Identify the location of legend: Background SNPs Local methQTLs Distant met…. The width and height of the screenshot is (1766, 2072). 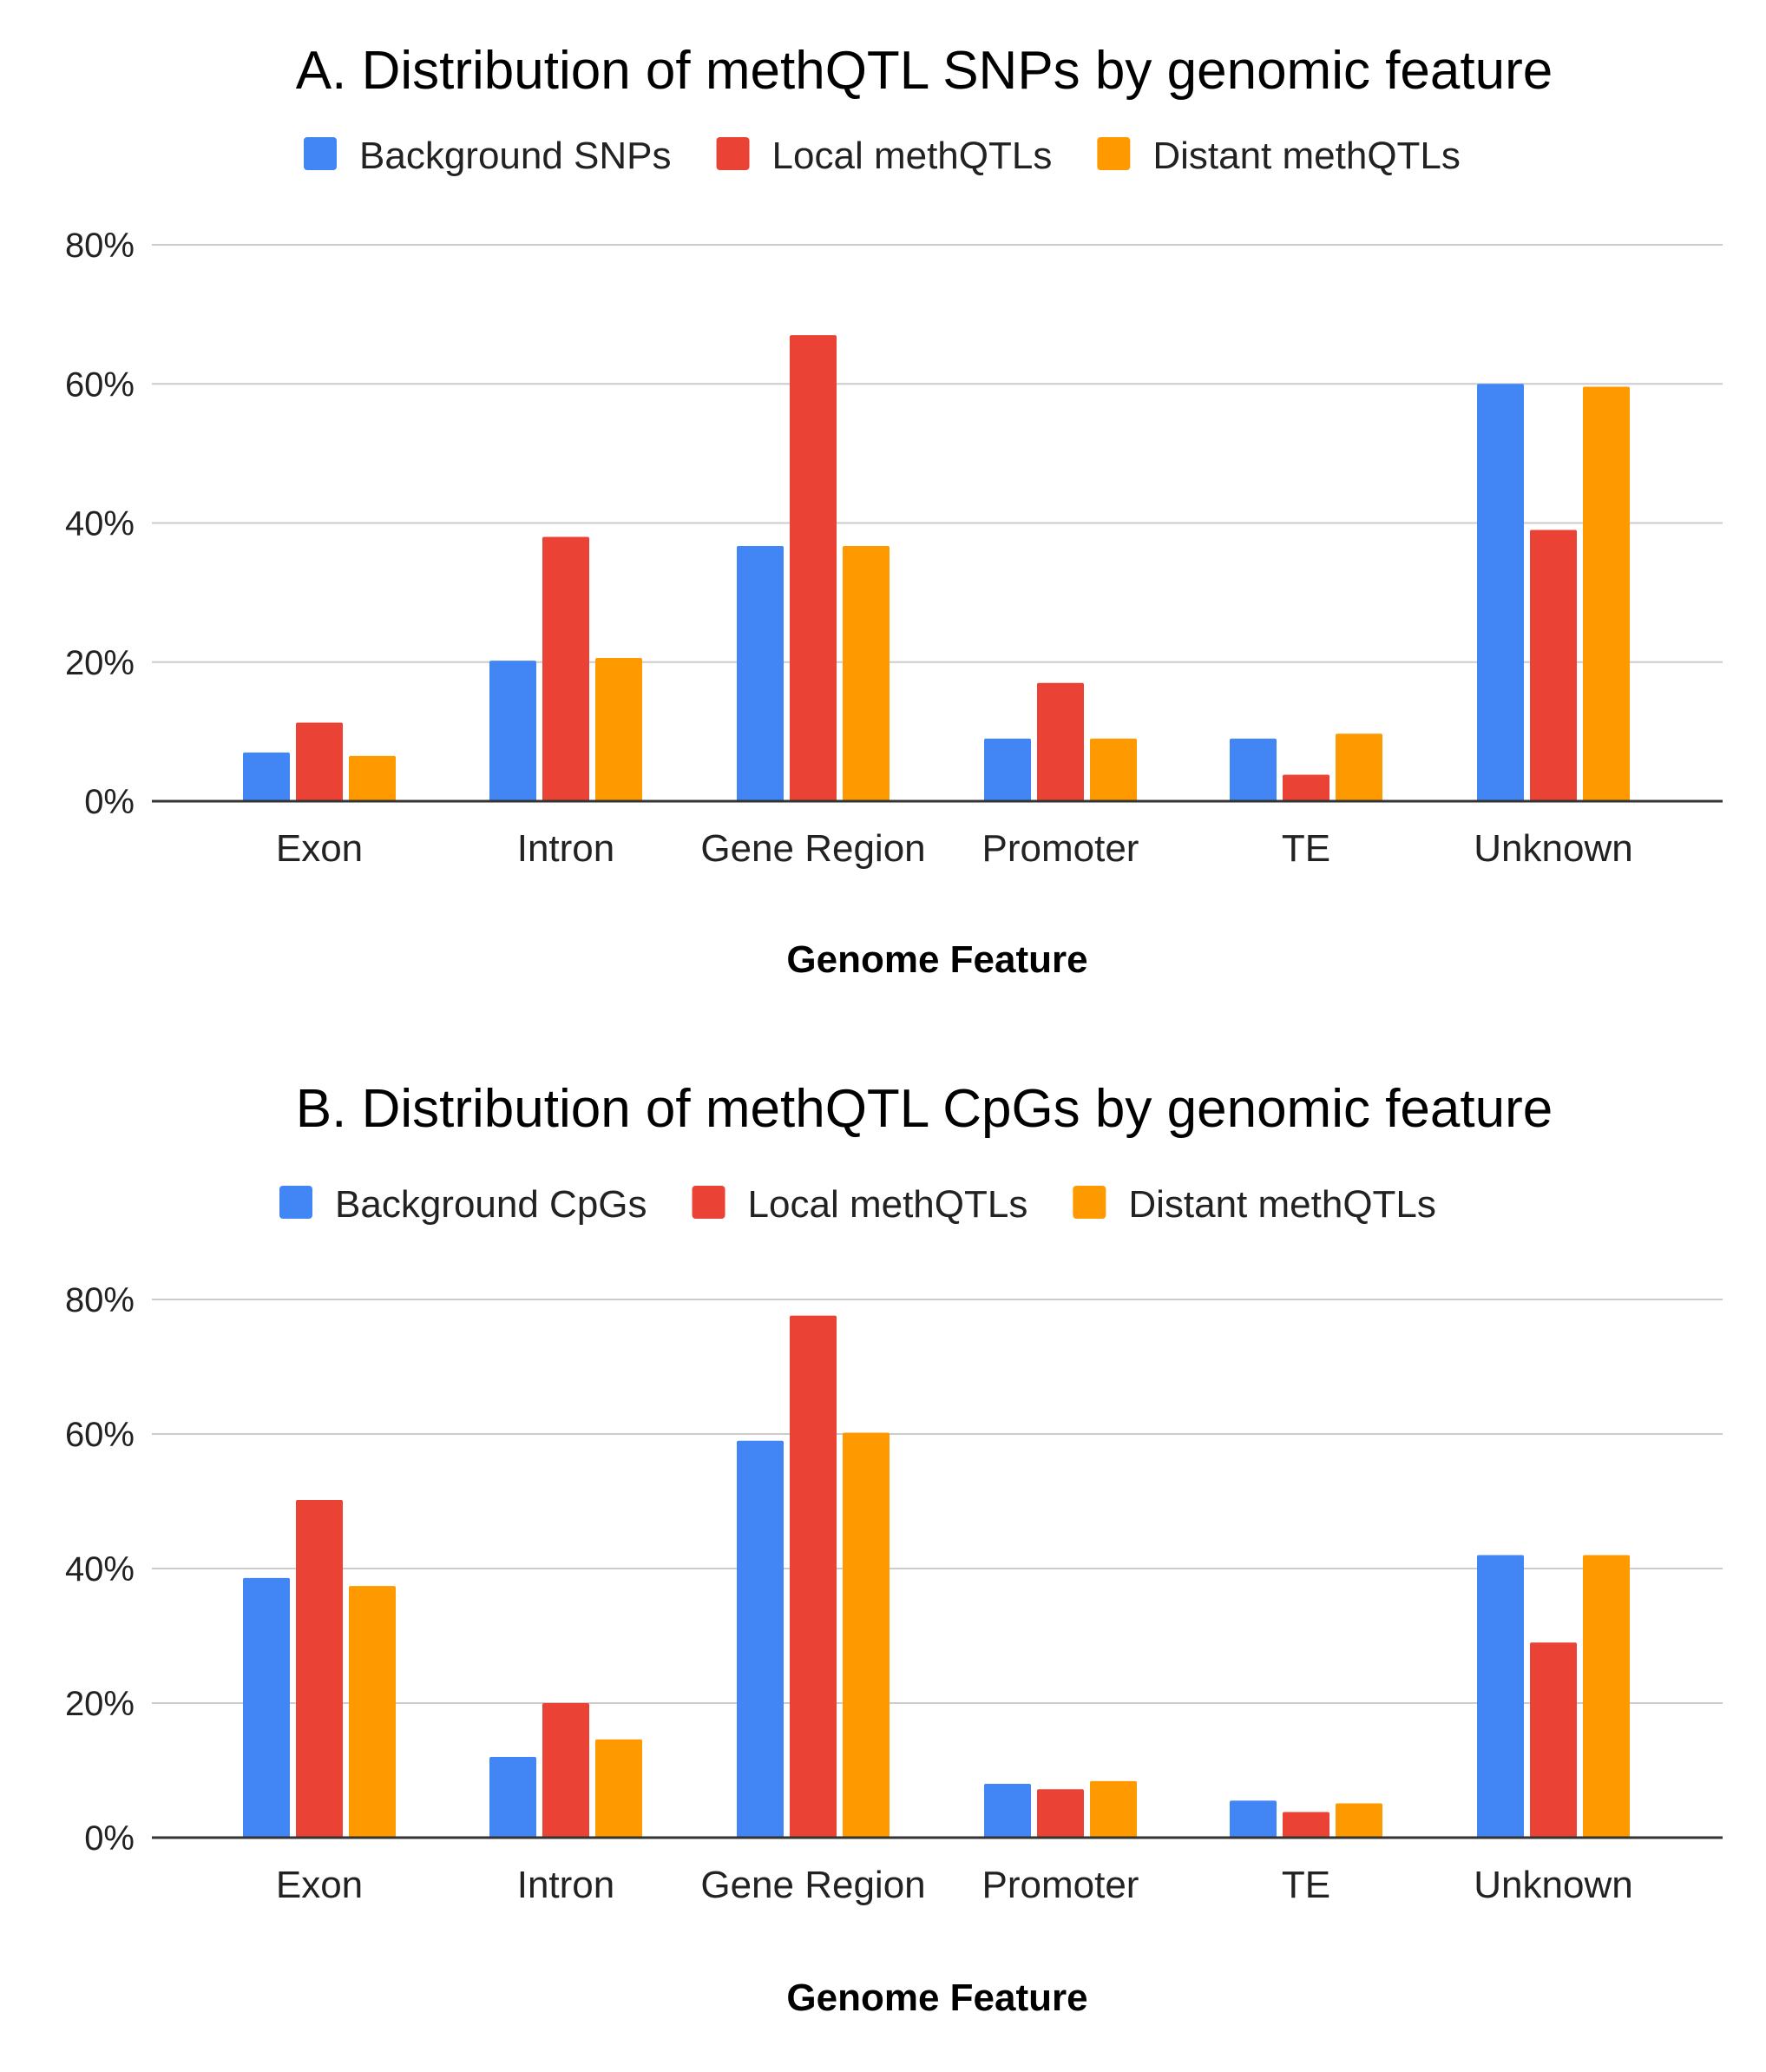
(882, 156).